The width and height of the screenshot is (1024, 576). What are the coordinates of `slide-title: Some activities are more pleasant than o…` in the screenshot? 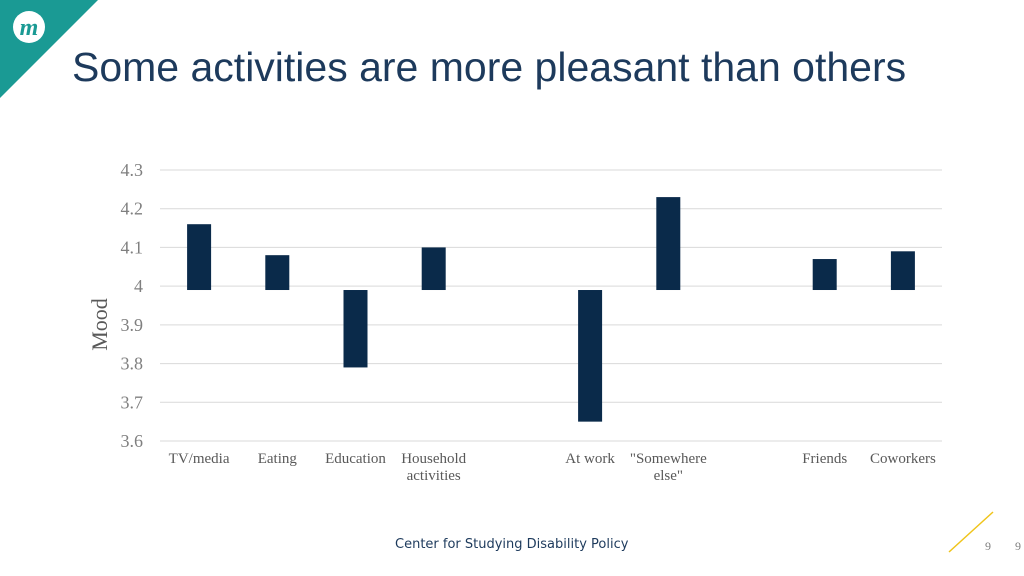 It's located at (489, 67).